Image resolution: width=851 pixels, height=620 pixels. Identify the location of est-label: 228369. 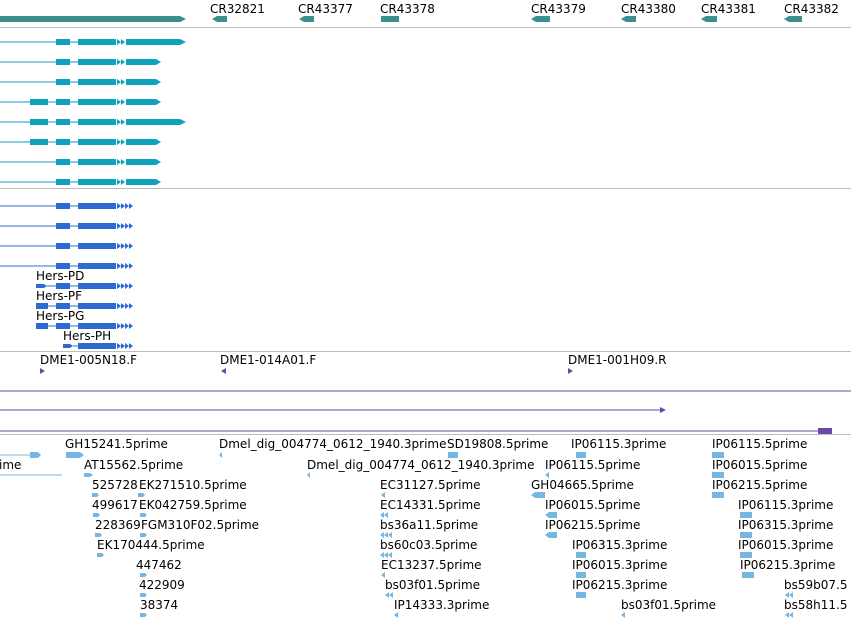
(118, 525).